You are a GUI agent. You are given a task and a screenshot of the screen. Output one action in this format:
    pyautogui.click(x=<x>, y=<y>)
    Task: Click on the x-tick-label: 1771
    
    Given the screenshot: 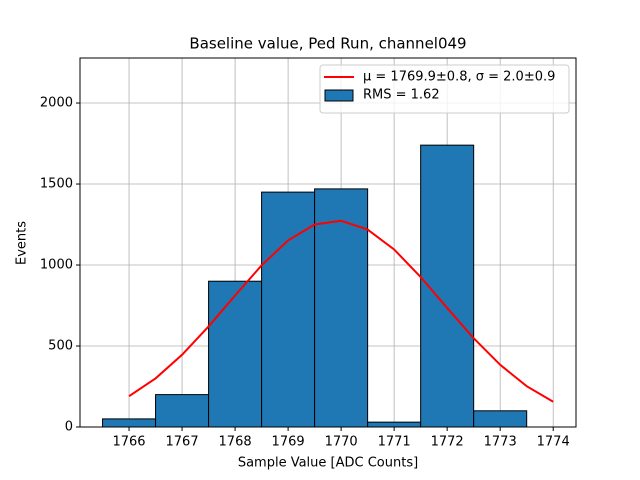 What is the action you would take?
    pyautogui.click(x=394, y=442)
    